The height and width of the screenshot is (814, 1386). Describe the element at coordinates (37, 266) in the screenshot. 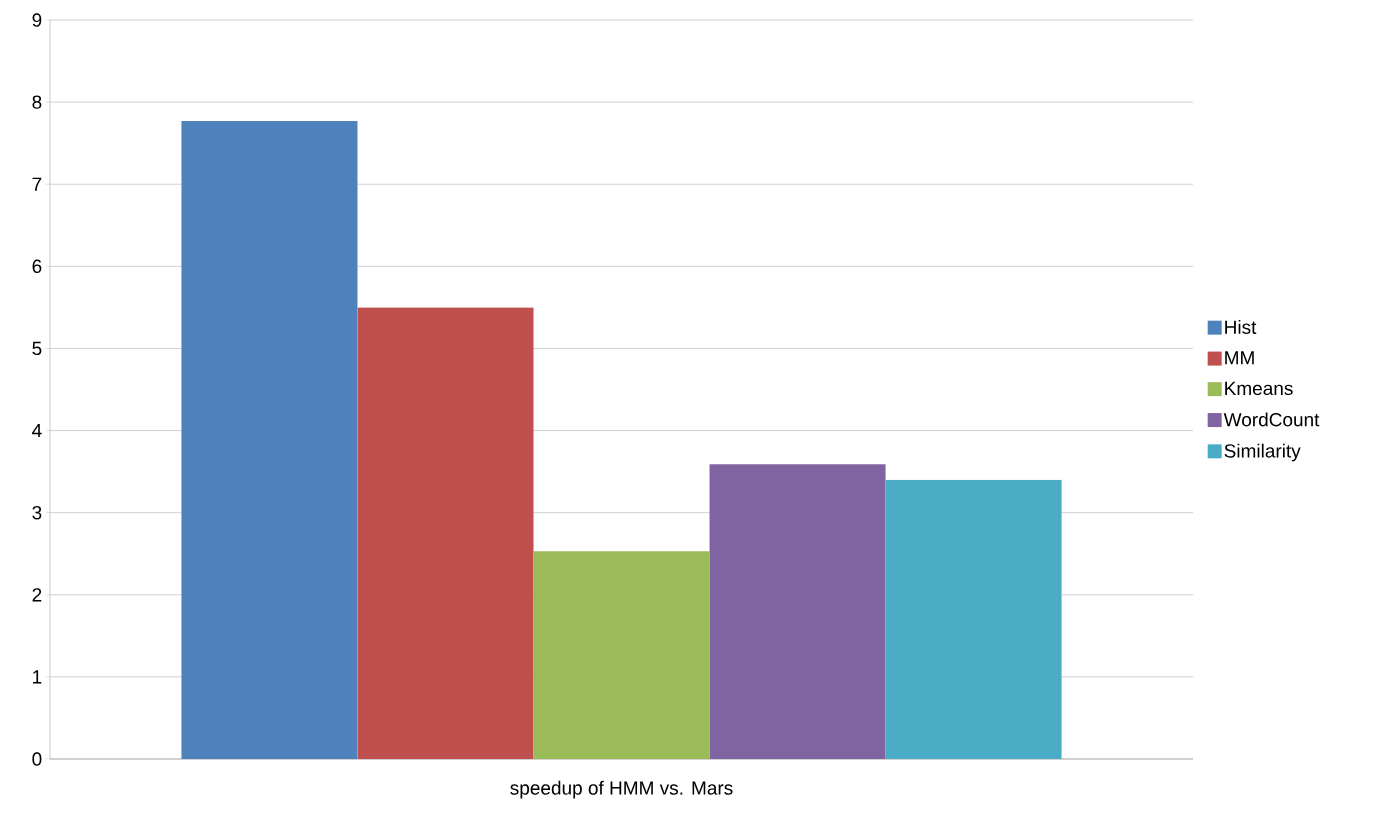

I see `y-tick-label: 6` at that location.